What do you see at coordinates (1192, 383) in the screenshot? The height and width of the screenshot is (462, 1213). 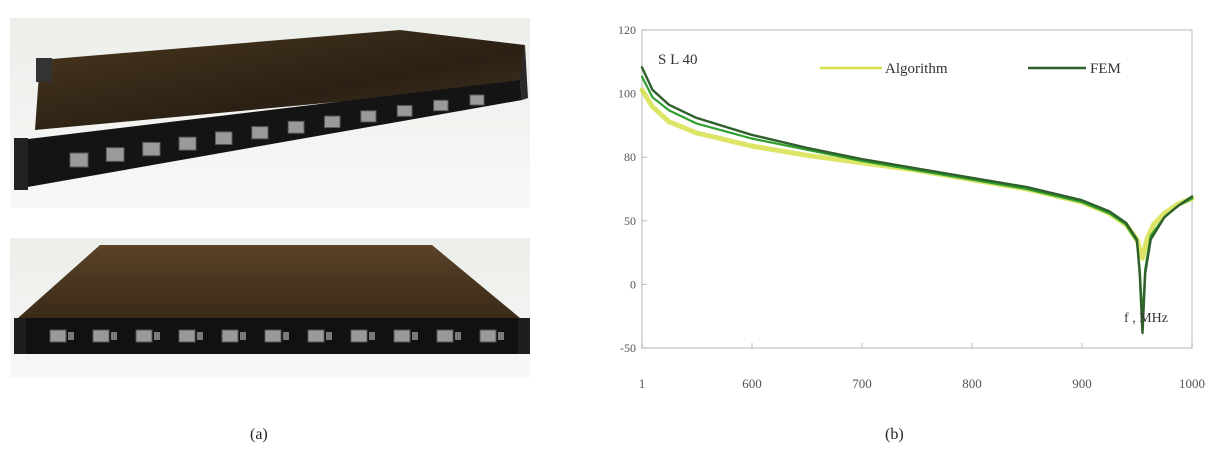 I see `x-tick-label: 1000` at bounding box center [1192, 383].